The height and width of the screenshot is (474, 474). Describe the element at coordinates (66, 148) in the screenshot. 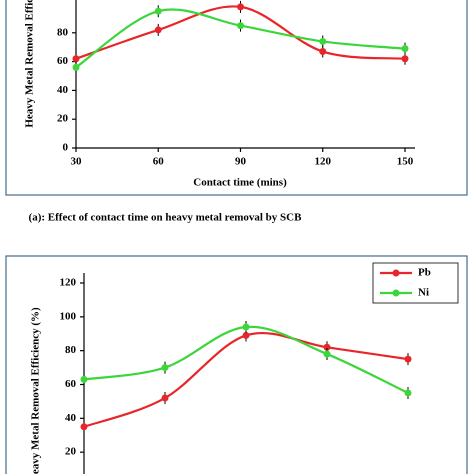

I see `y-tick-label: 0` at that location.